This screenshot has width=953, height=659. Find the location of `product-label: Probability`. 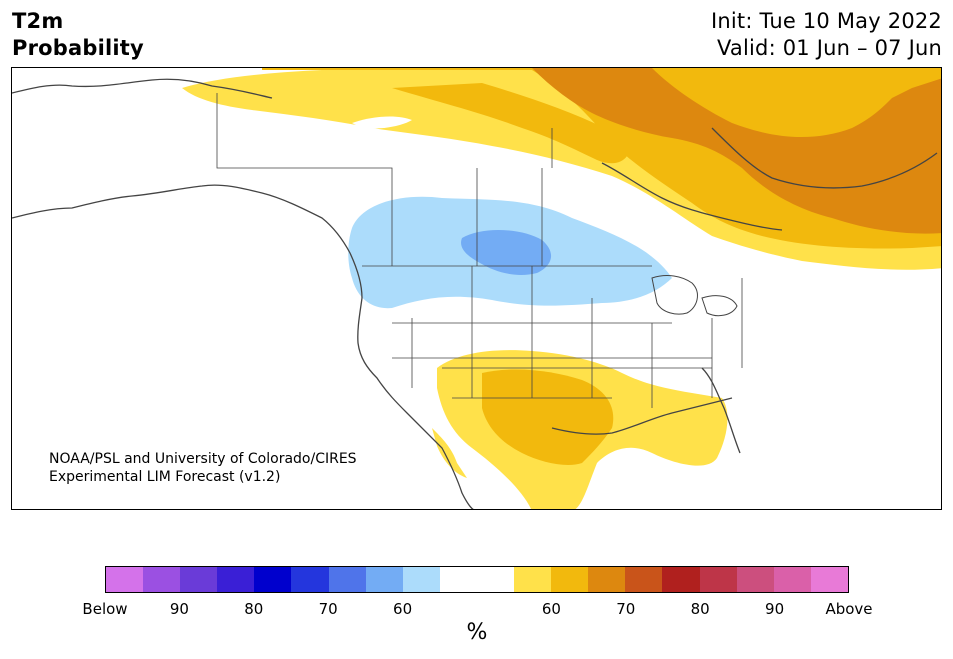

product-label: Probability is located at coordinates (78, 48).